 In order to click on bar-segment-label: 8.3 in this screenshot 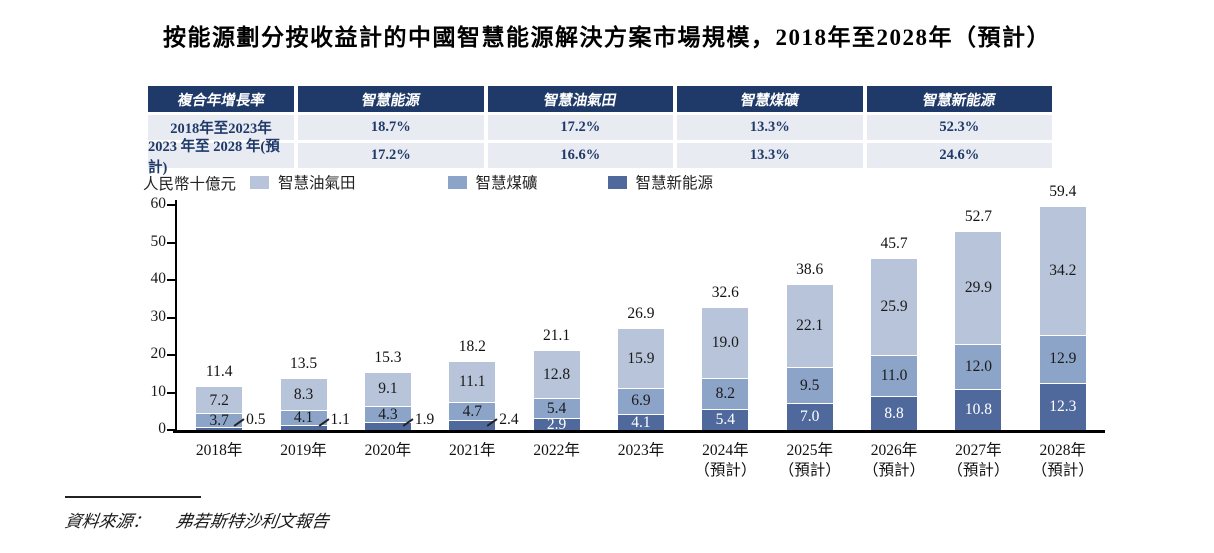, I will do `click(303, 394)`.